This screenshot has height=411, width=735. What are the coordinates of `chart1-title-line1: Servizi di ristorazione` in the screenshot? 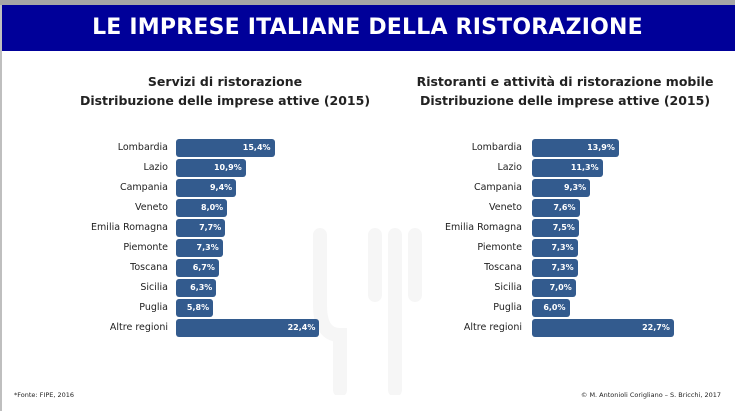 It's located at (225, 81).